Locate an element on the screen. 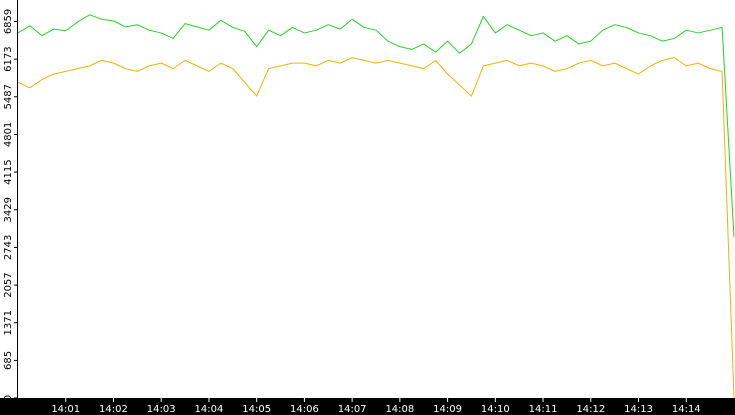 Image resolution: width=735 pixels, height=415 pixels. x-tick-label: 14:07 is located at coordinates (352, 409).